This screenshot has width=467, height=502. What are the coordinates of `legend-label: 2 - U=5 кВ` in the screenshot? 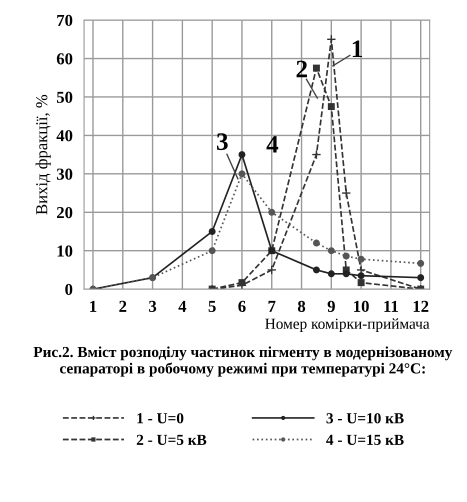 It's located at (171, 439).